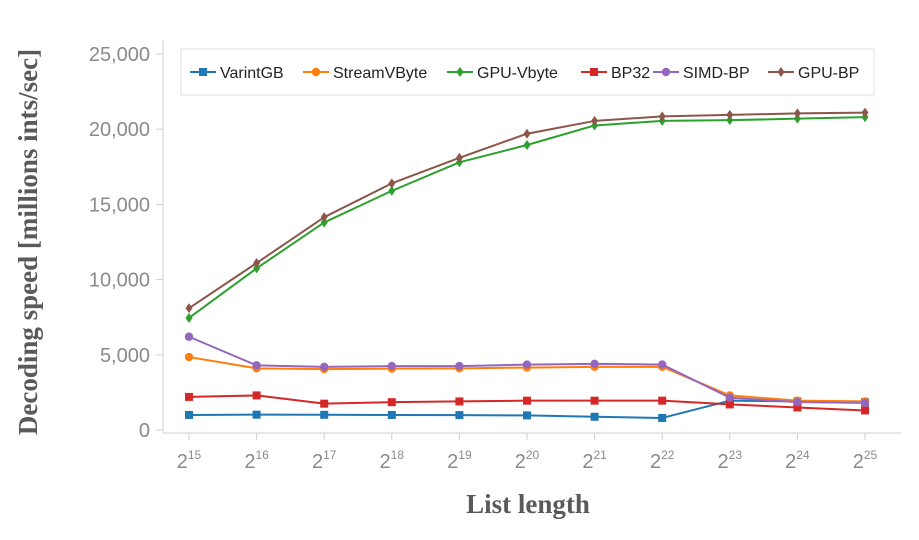 This screenshot has height=540, width=919. Describe the element at coordinates (730, 460) in the screenshot. I see `x-tick-label: 223` at that location.